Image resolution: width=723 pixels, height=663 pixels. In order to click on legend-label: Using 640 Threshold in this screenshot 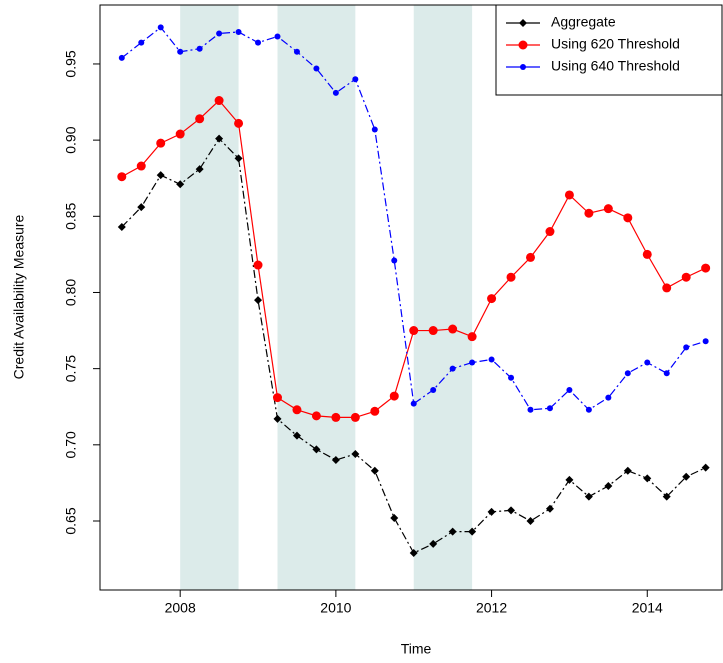, I will do `click(615, 66)`.